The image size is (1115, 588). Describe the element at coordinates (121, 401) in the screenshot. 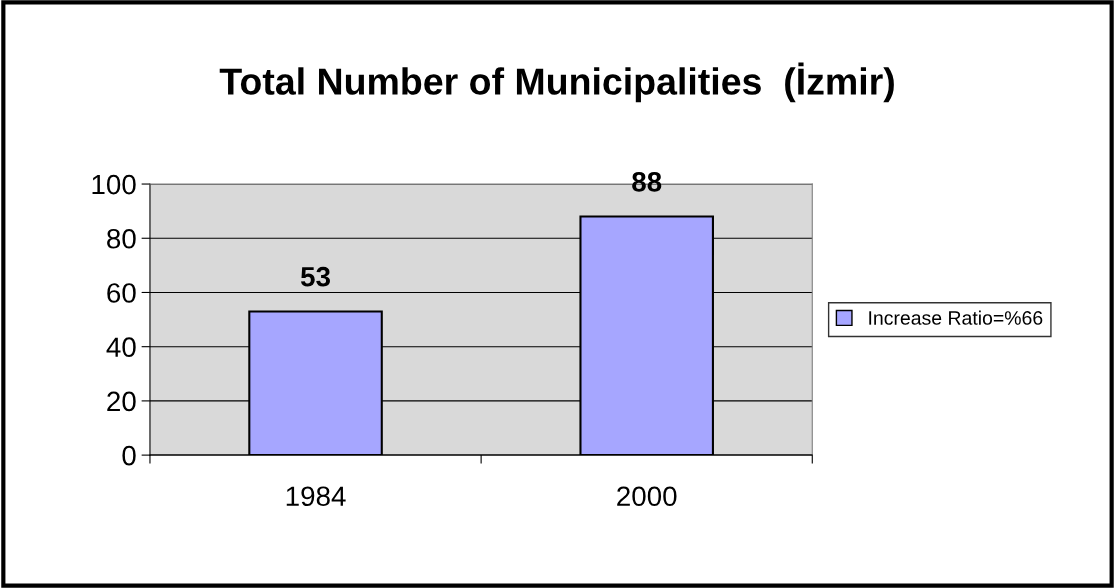

I see `y-tick-label: 20` at that location.